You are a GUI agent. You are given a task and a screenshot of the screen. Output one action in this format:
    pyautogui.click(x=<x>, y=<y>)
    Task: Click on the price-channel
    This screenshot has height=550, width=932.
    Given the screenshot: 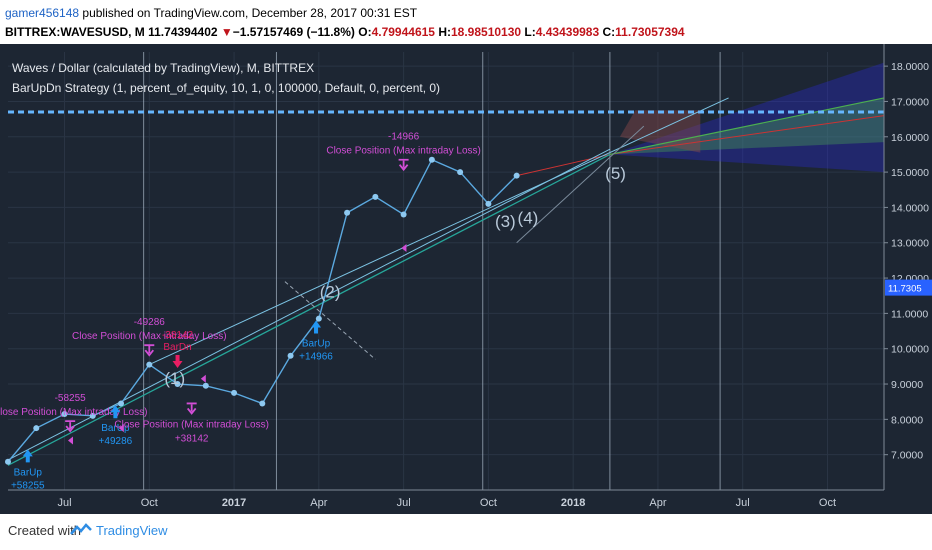 What is the action you would take?
    pyautogui.click(x=700, y=119)
    